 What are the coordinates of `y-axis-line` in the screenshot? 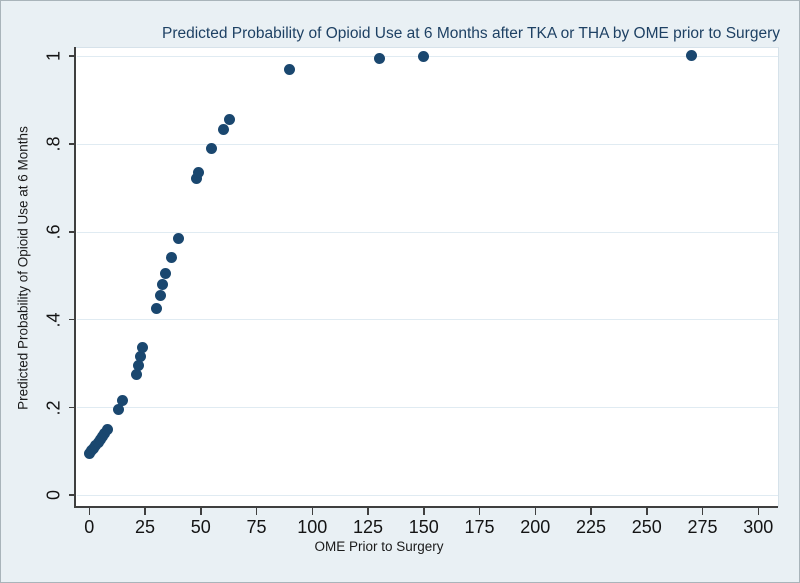 It's located at (75, 277).